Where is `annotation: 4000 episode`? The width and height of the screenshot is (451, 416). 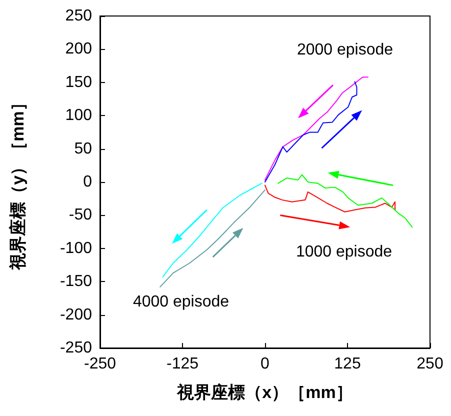 annotation: 4000 episode is located at coordinates (181, 302).